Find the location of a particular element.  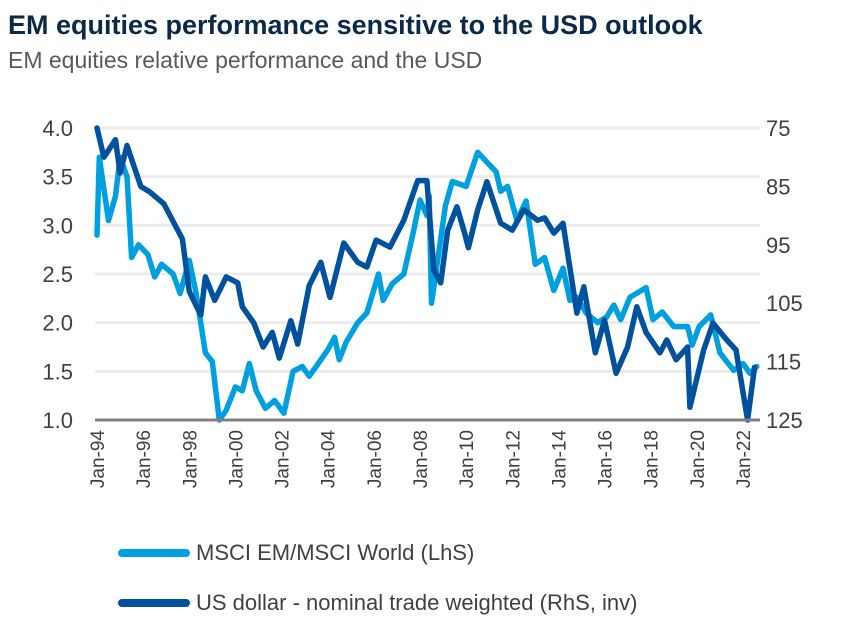

y-right-tick-label: 75 is located at coordinates (778, 128).